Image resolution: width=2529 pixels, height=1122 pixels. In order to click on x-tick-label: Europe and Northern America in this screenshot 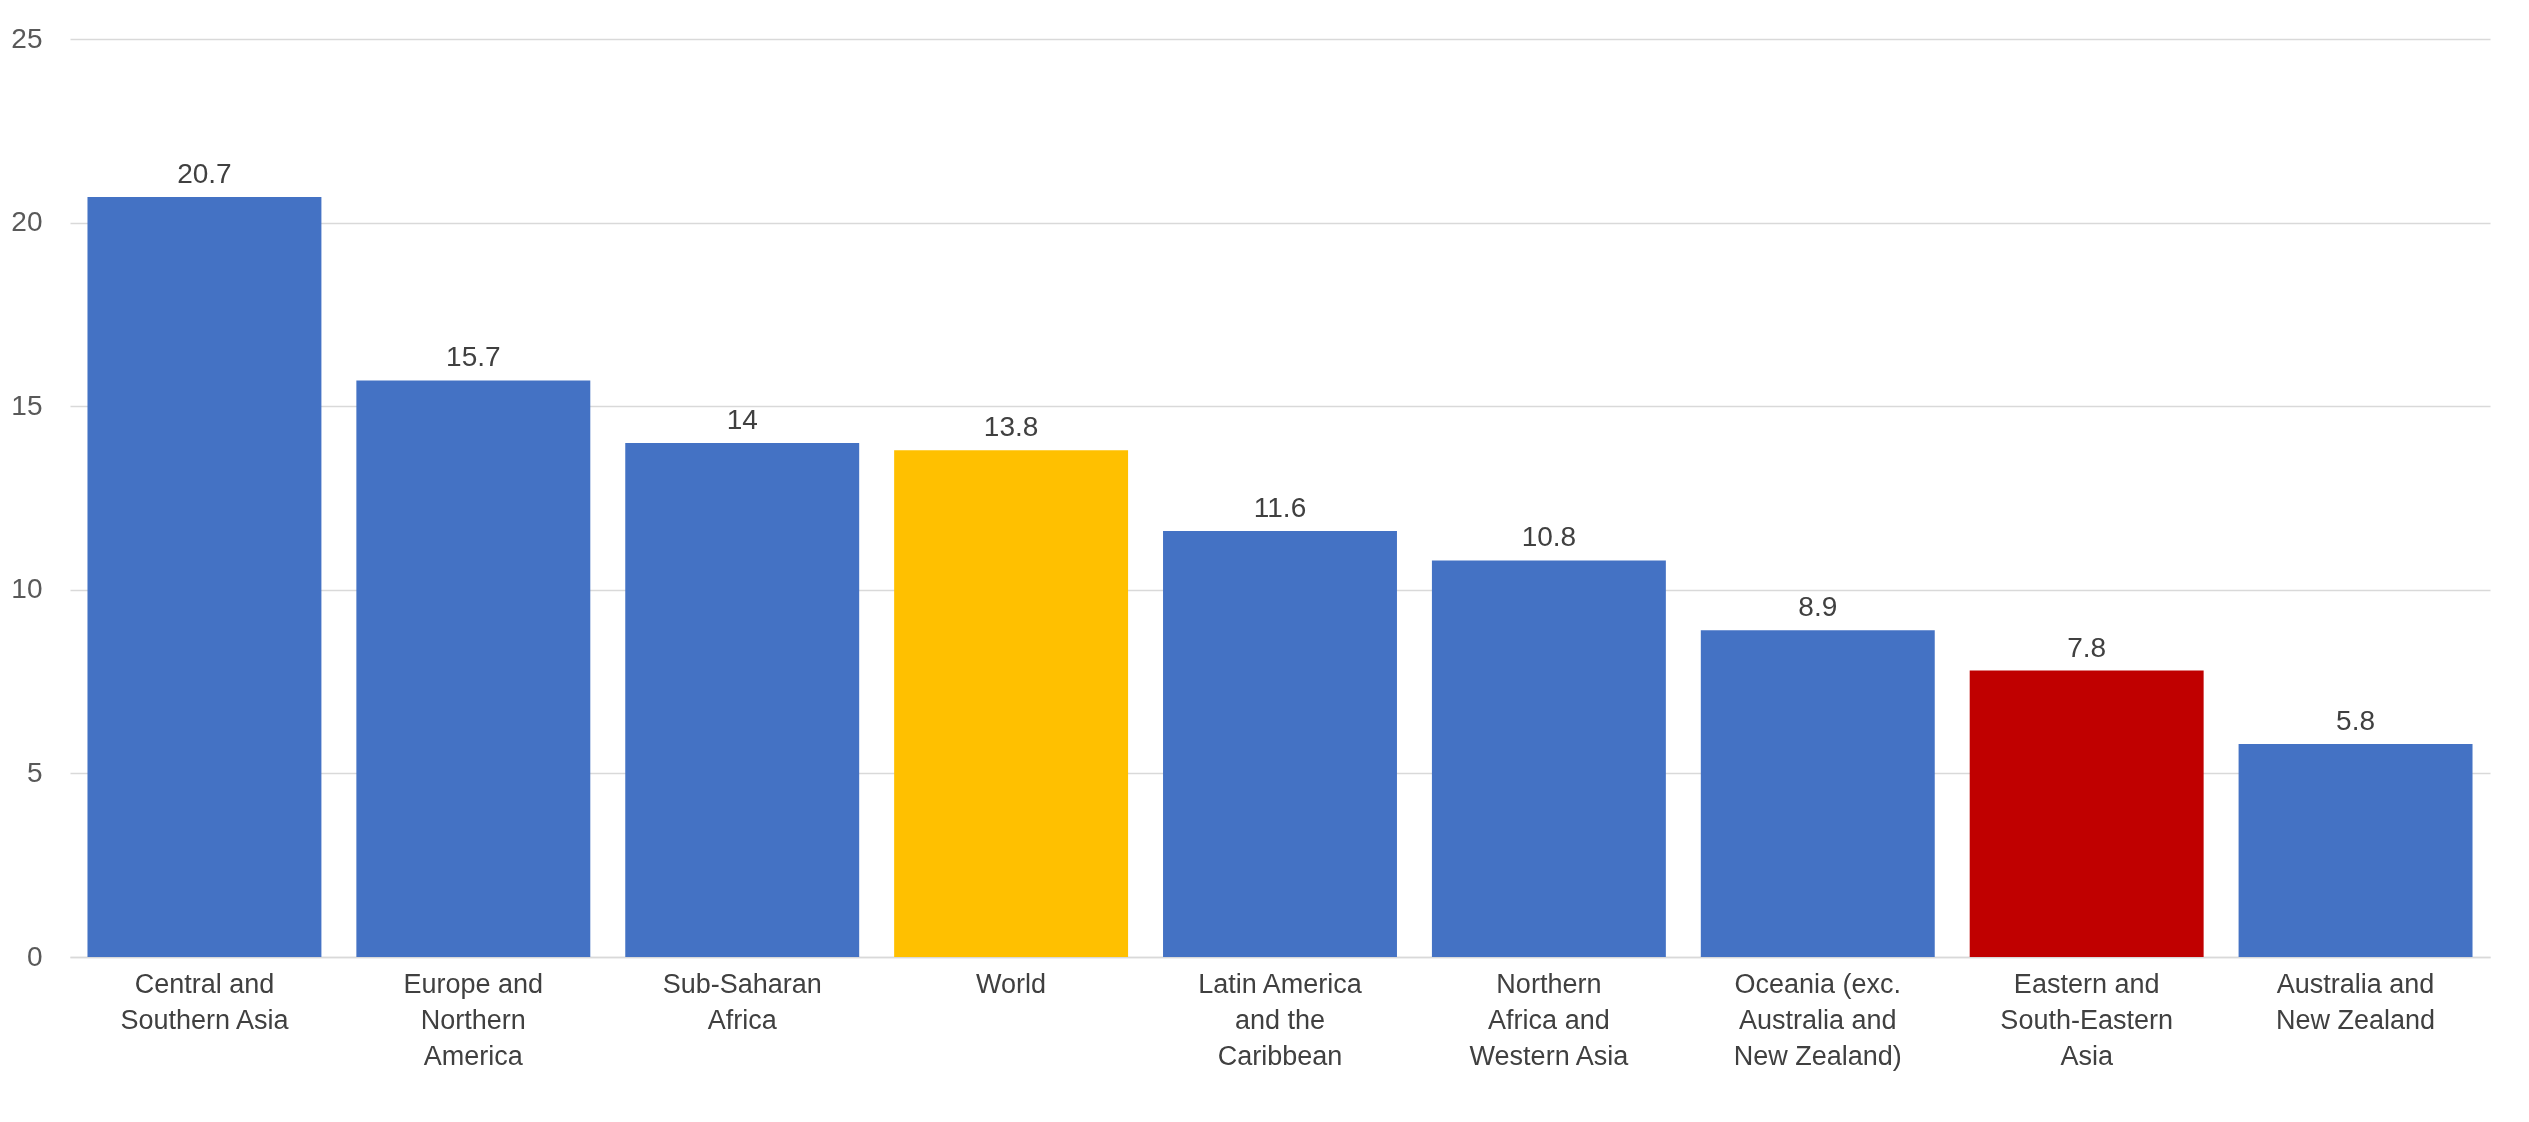, I will do `click(473, 1019)`.